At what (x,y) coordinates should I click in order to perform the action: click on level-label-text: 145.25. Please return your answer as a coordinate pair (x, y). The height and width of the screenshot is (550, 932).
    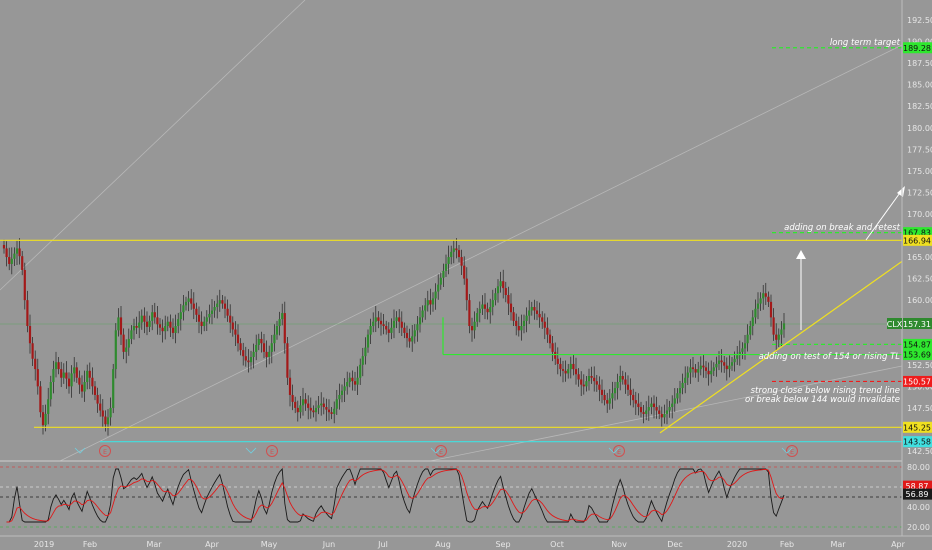
    Looking at the image, I should click on (917, 427).